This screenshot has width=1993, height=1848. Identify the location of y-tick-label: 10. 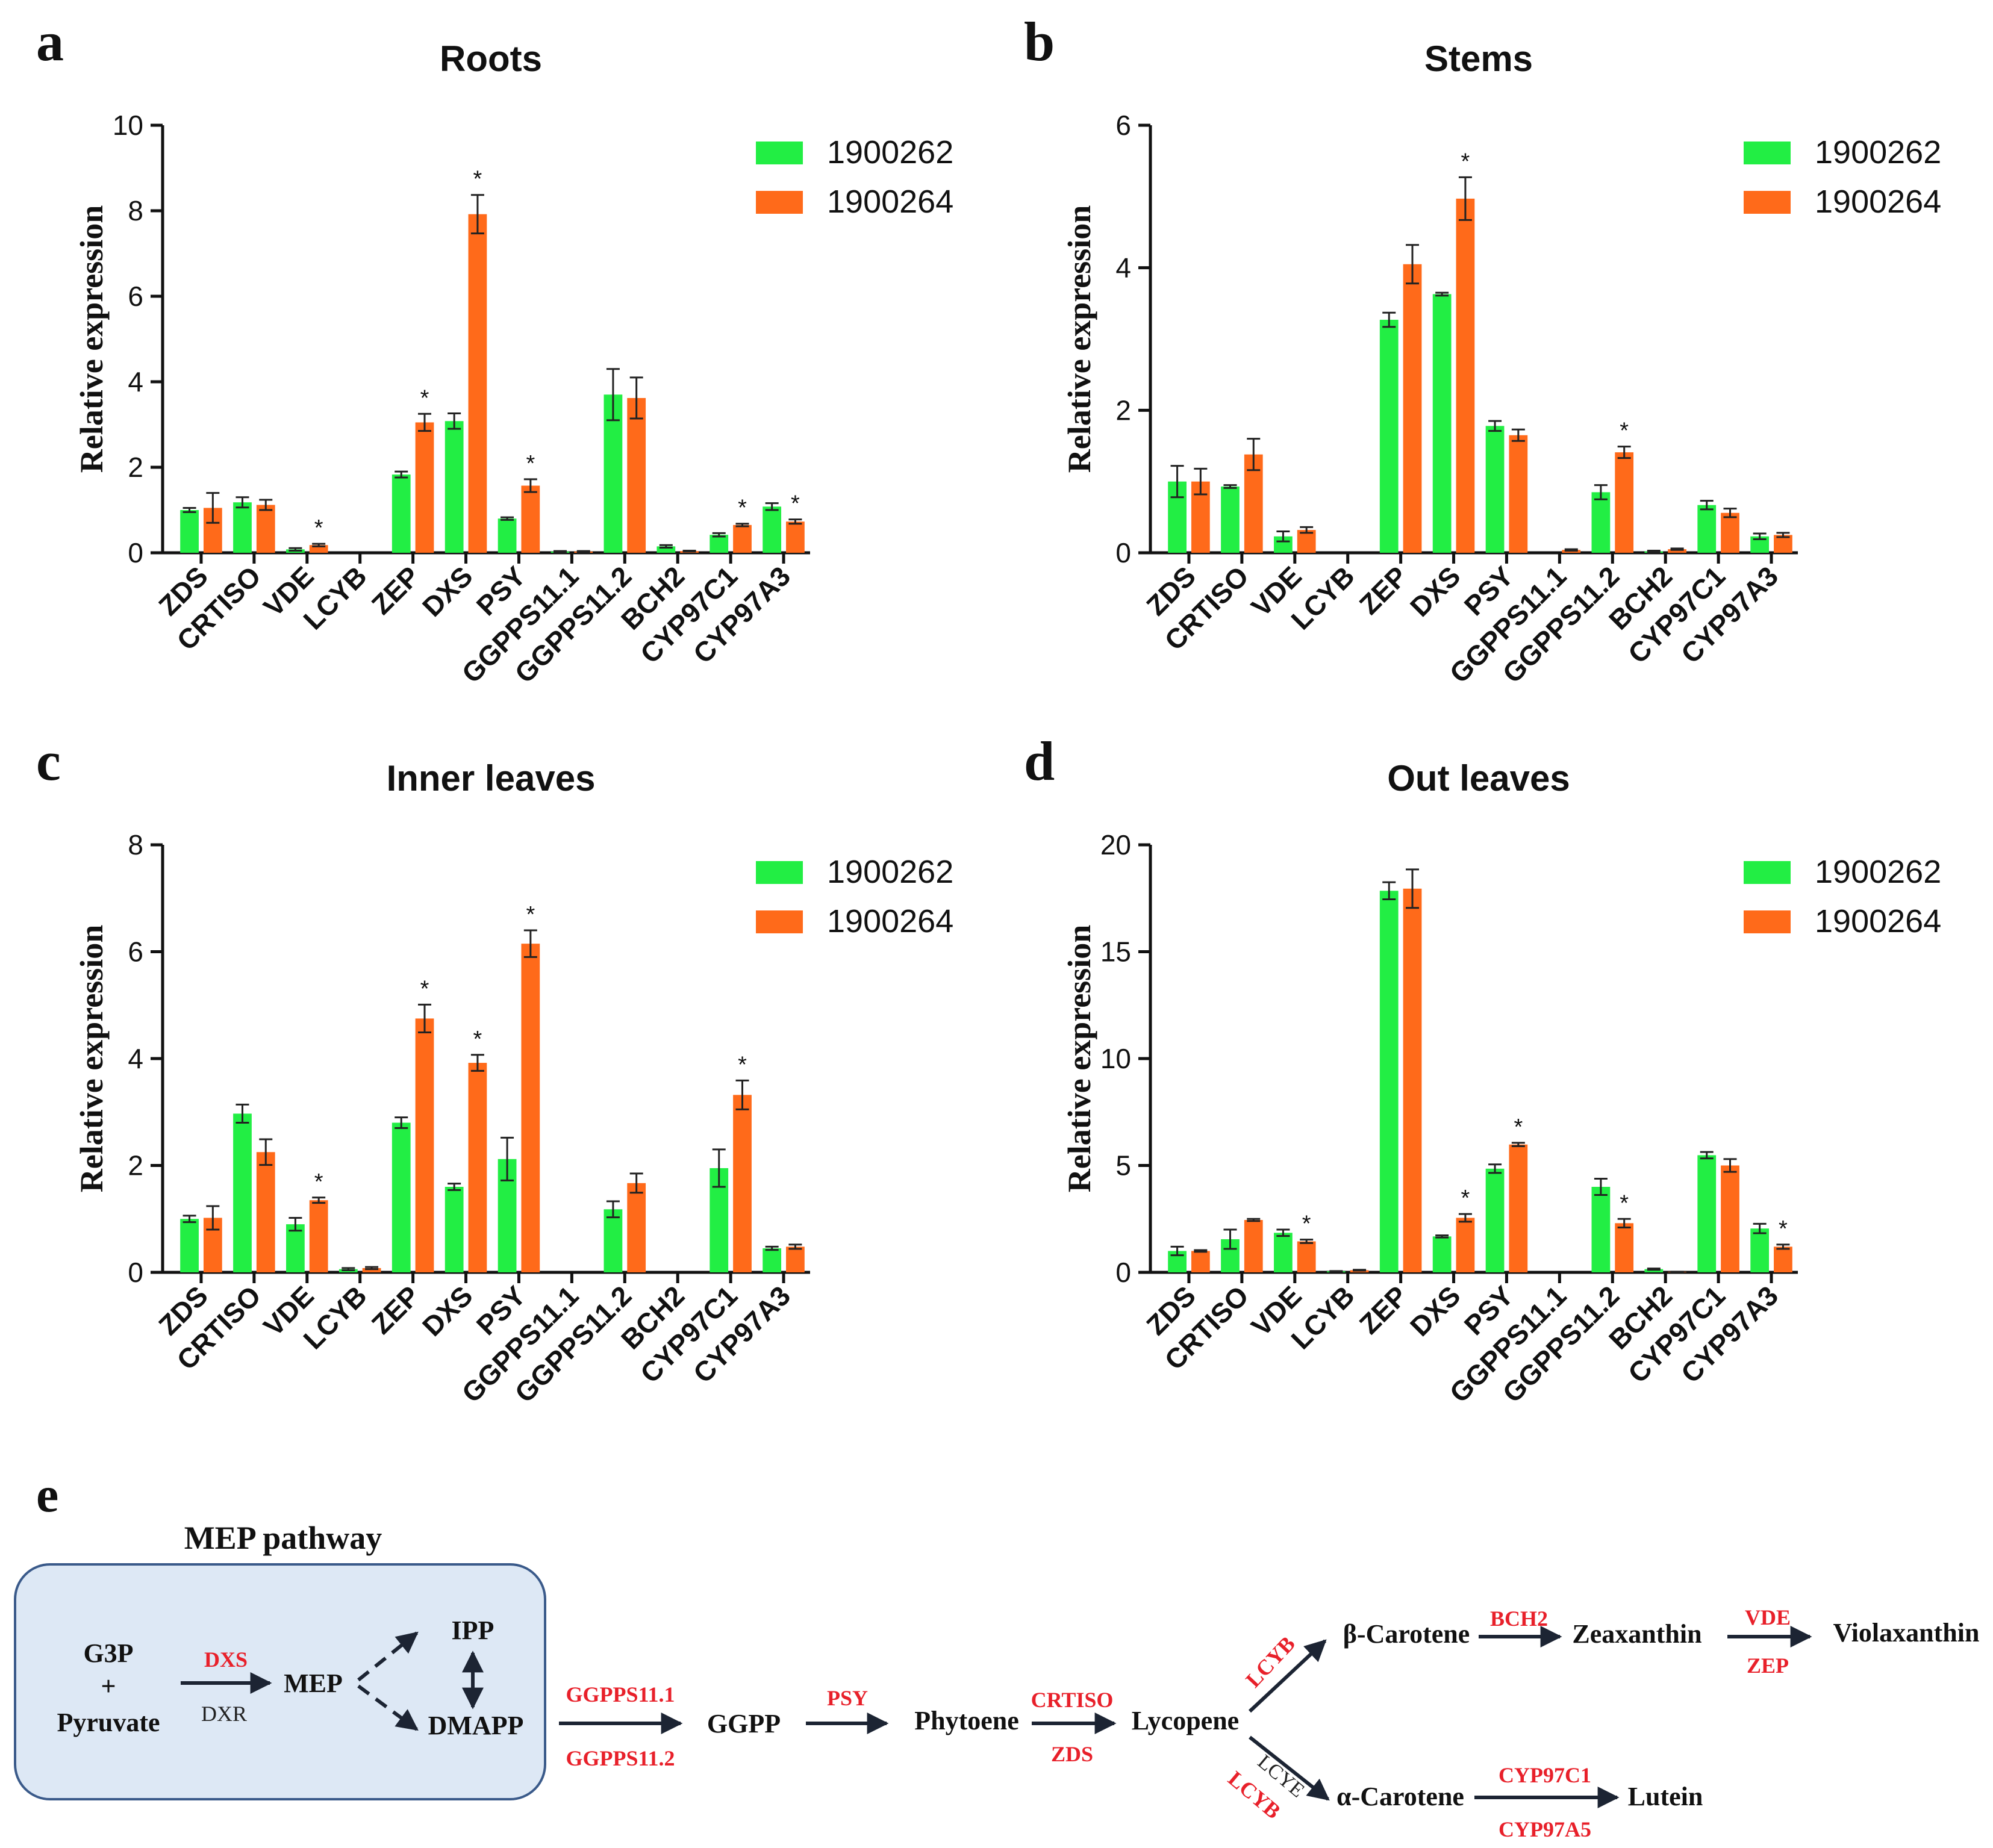
(1115, 1059).